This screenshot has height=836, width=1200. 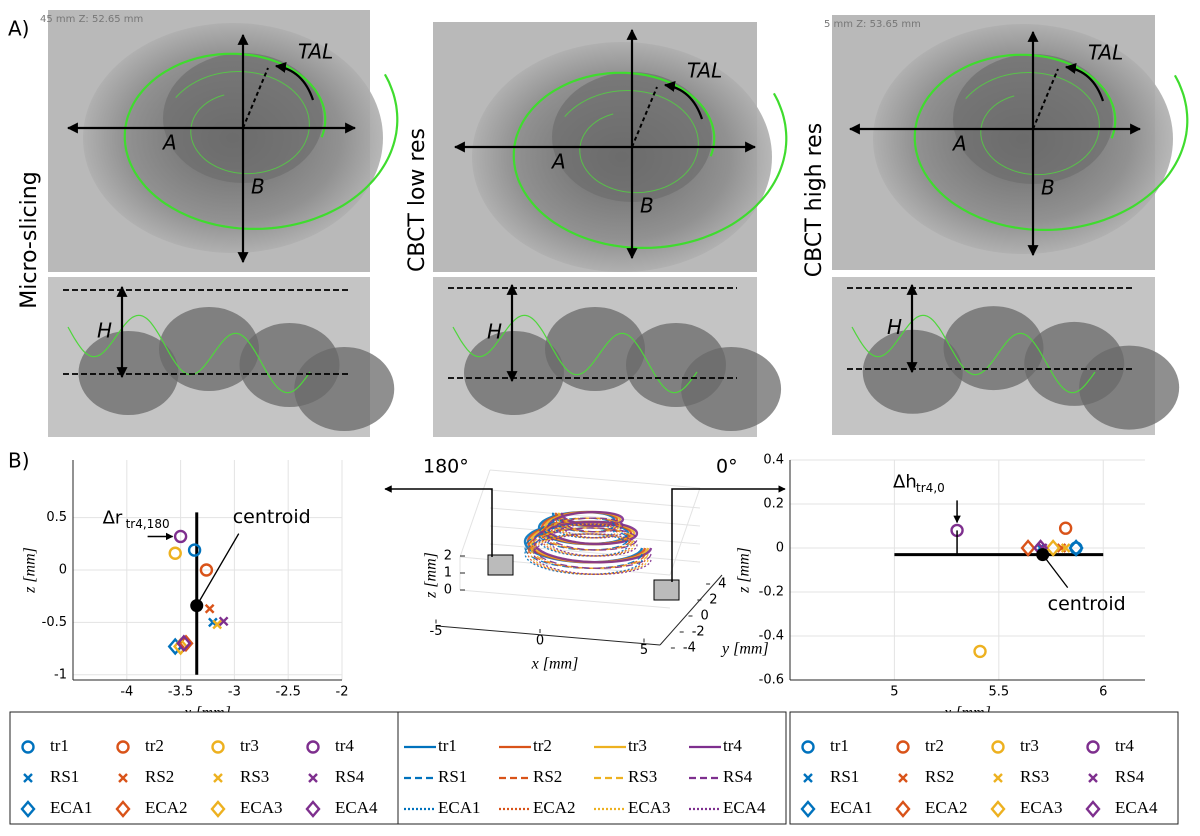 What do you see at coordinates (930, 488) in the screenshot?
I see `annotation-subscript: tr4,0` at bounding box center [930, 488].